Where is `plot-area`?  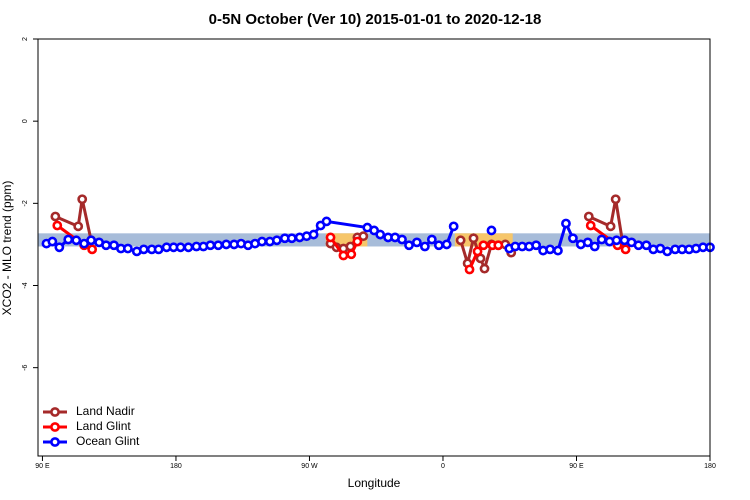 plot-area is located at coordinates (376, 234).